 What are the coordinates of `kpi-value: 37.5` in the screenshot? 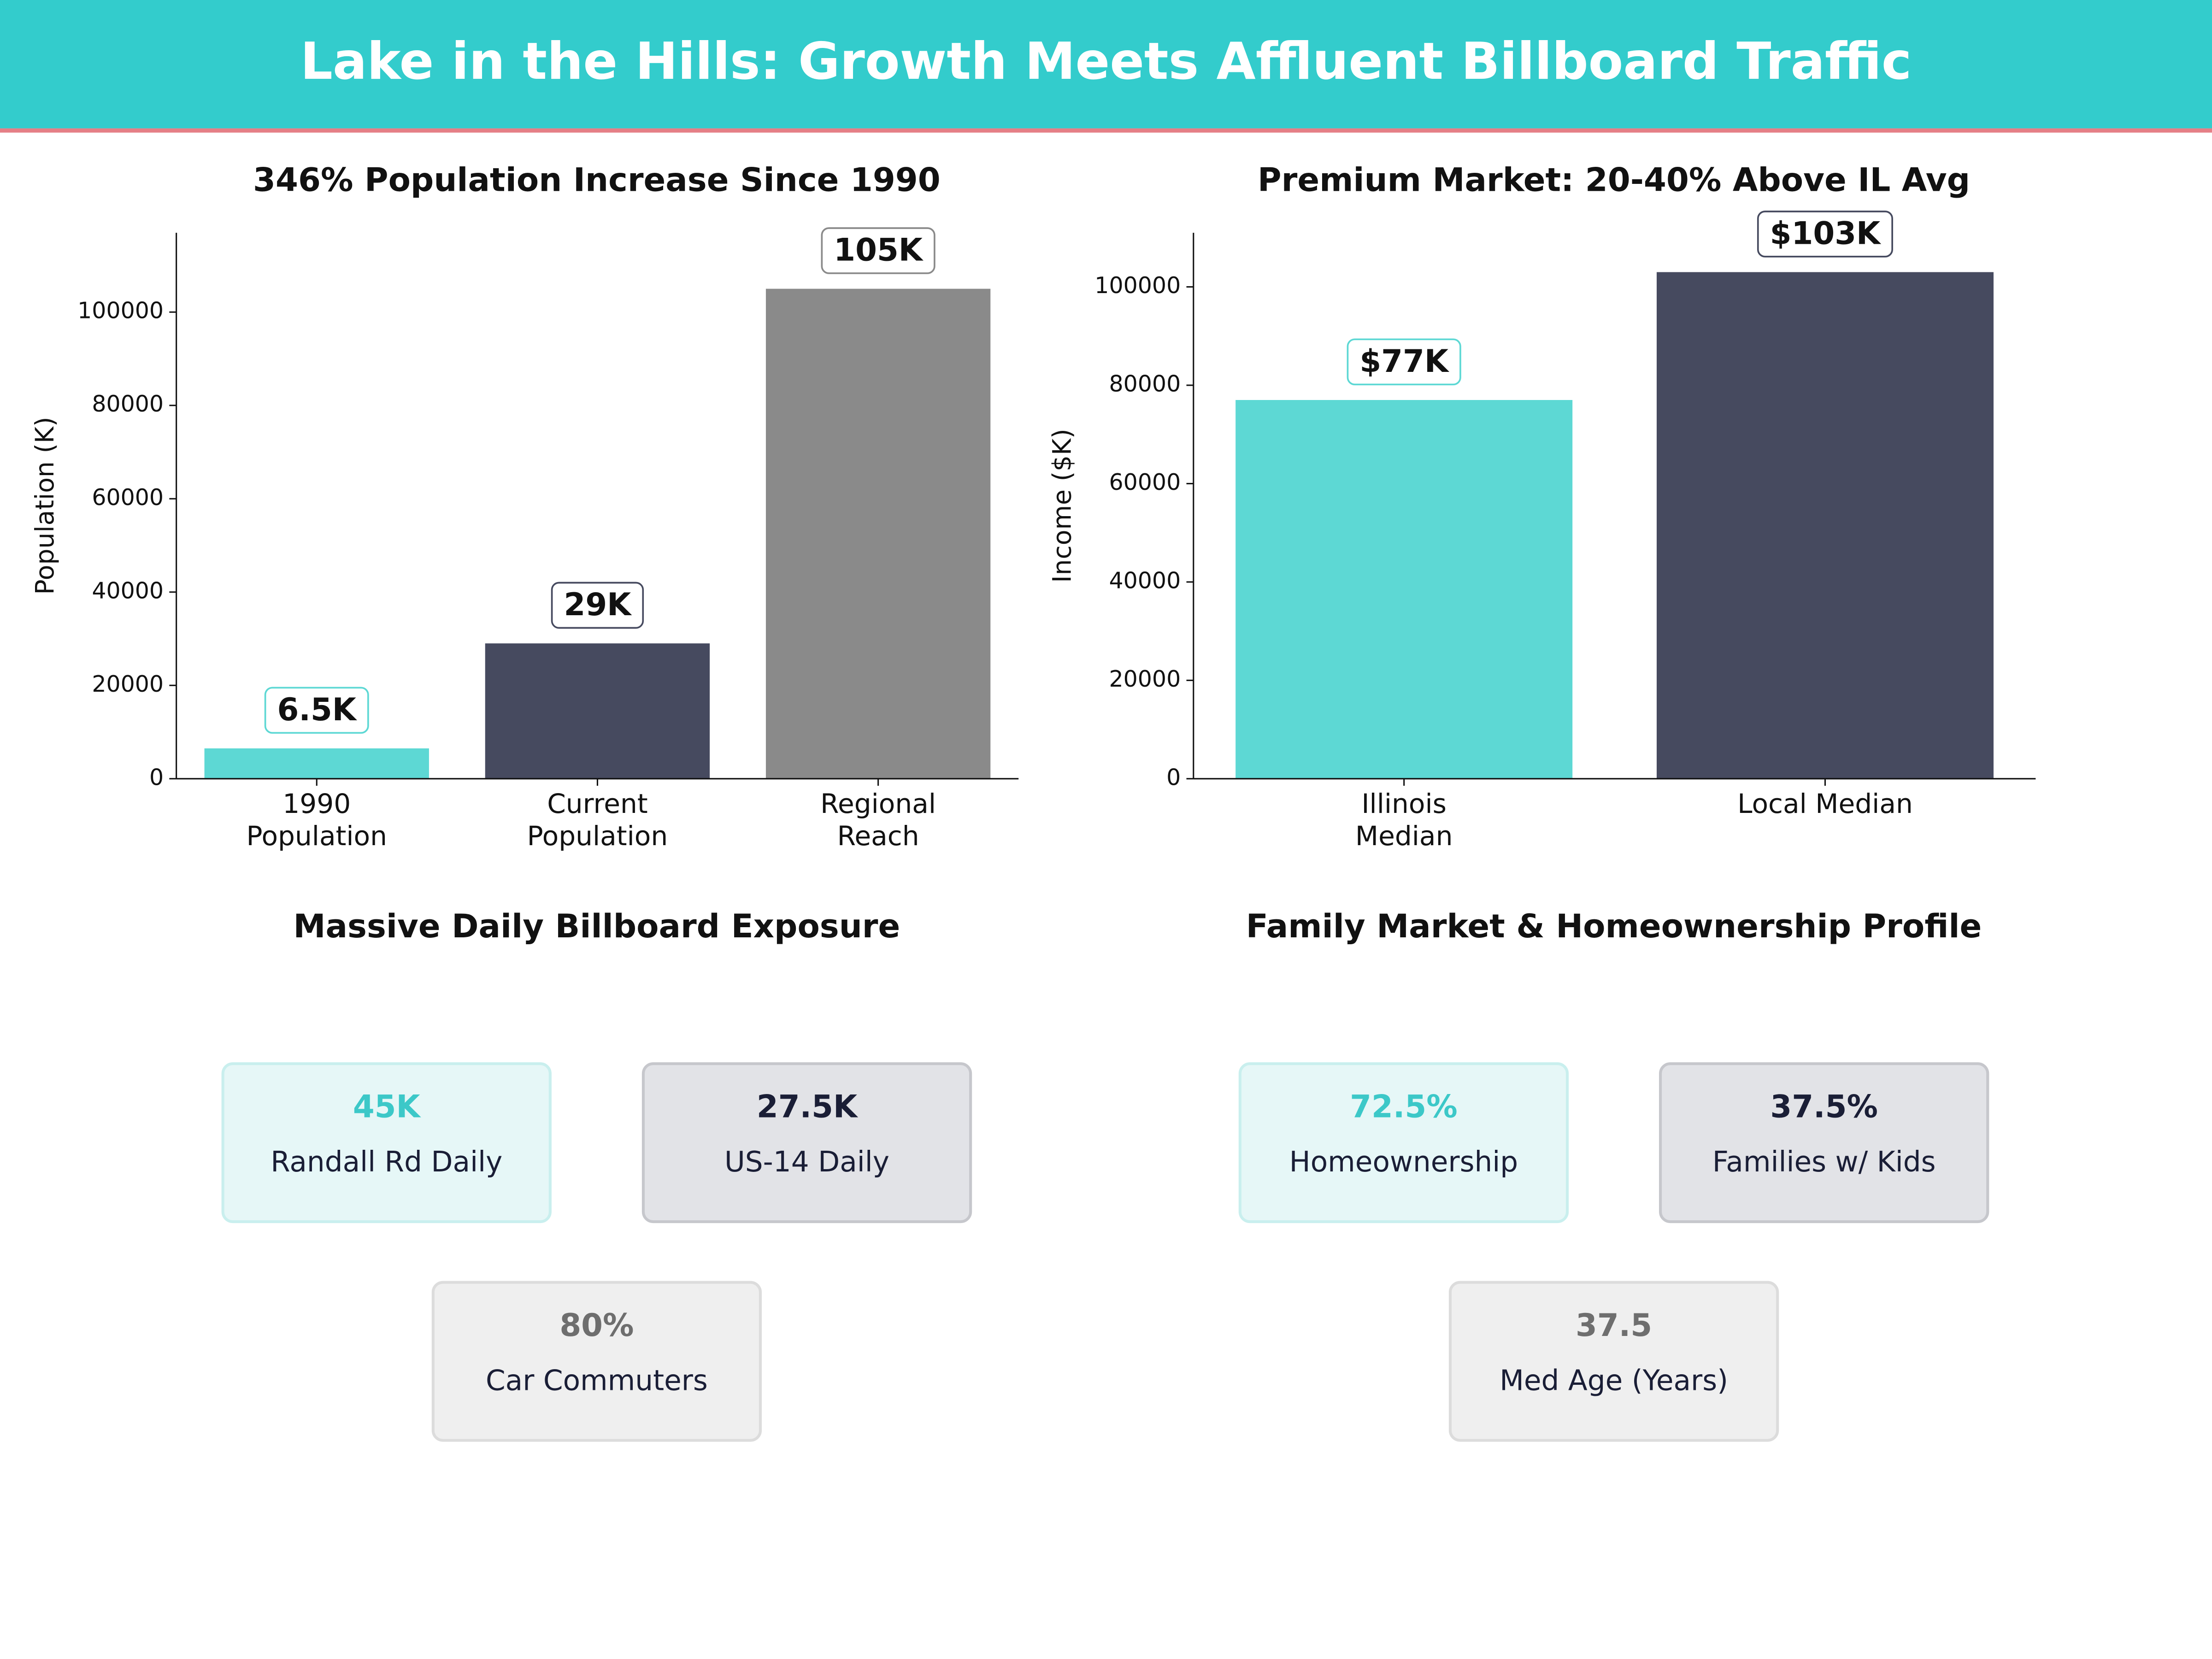 It's located at (1614, 1325).